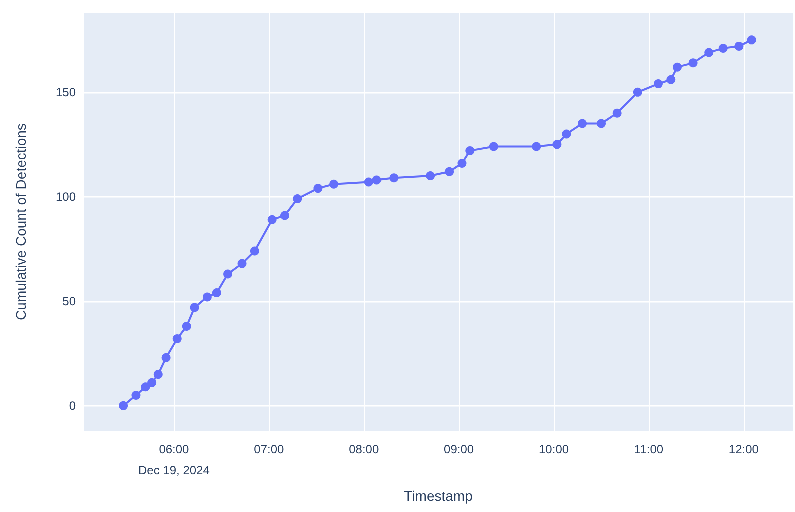 The height and width of the screenshot is (512, 795). What do you see at coordinates (66, 197) in the screenshot?
I see `y-tick-label: 100` at bounding box center [66, 197].